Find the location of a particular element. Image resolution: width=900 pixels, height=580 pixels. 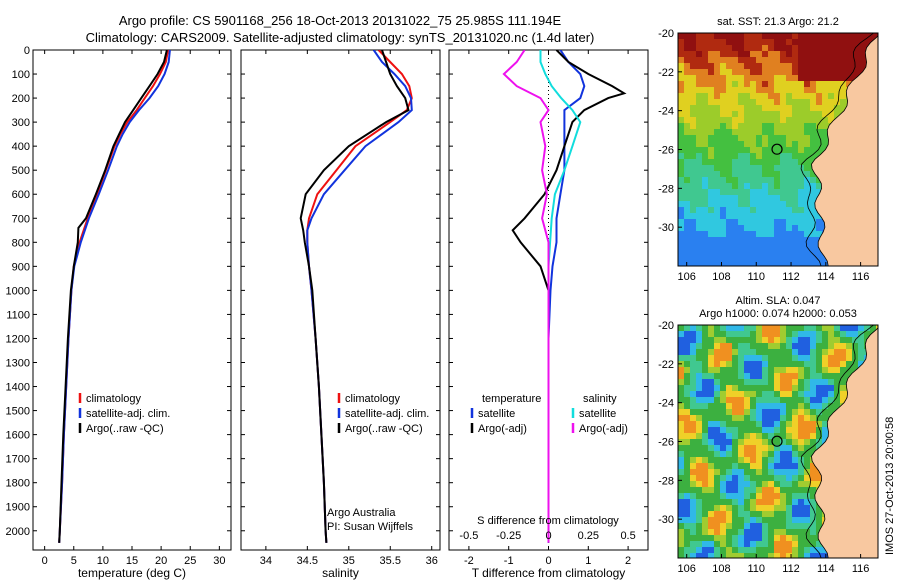

legend-title-salinity: salinity is located at coordinates (600, 399).